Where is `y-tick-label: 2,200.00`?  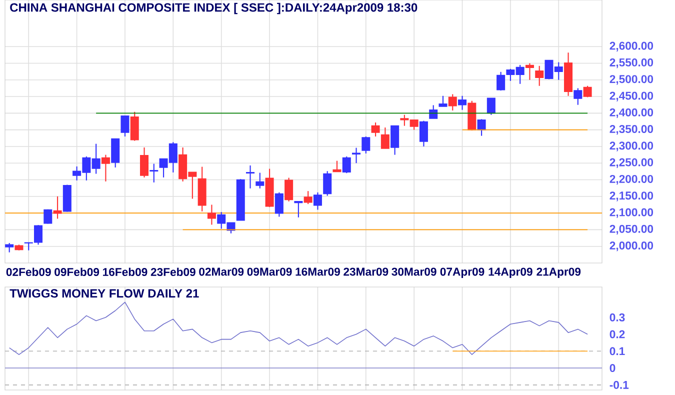
y-tick-label: 2,200.00 is located at coordinates (632, 179).